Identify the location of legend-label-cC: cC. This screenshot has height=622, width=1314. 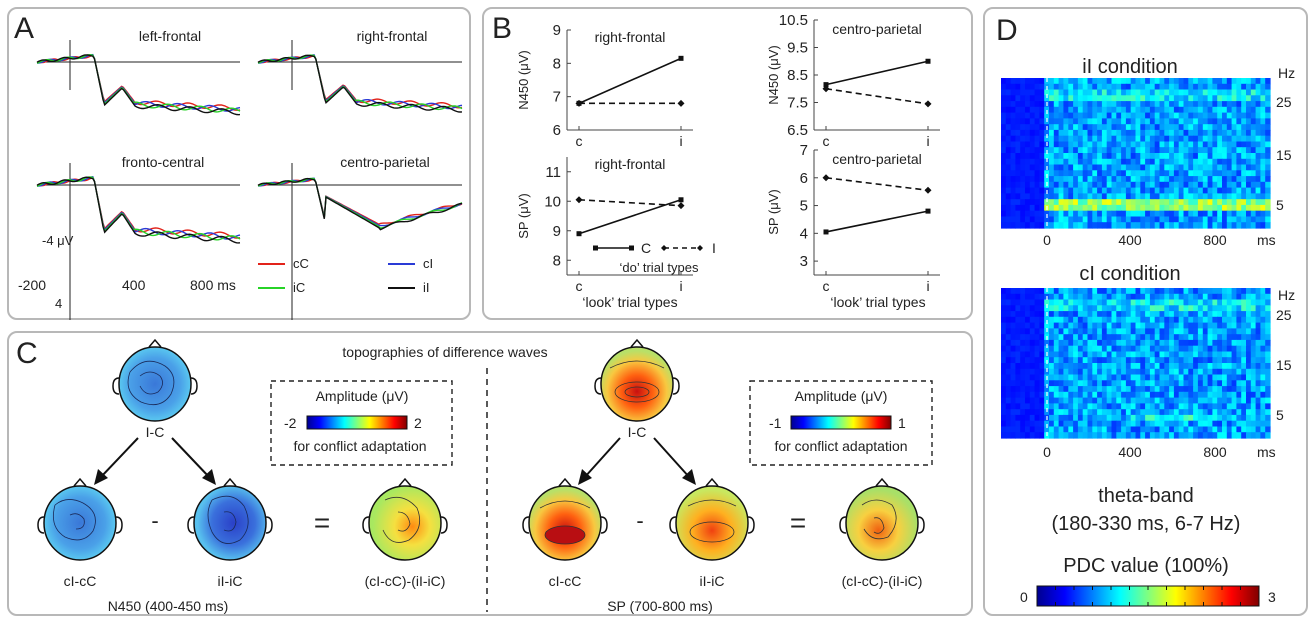
(301, 263).